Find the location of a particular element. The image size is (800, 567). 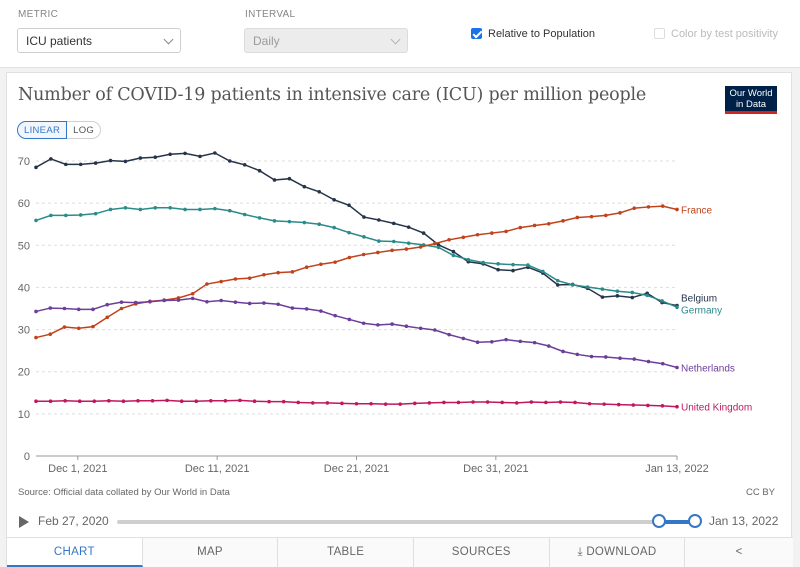

tab-chart: CHART is located at coordinates (75, 552).